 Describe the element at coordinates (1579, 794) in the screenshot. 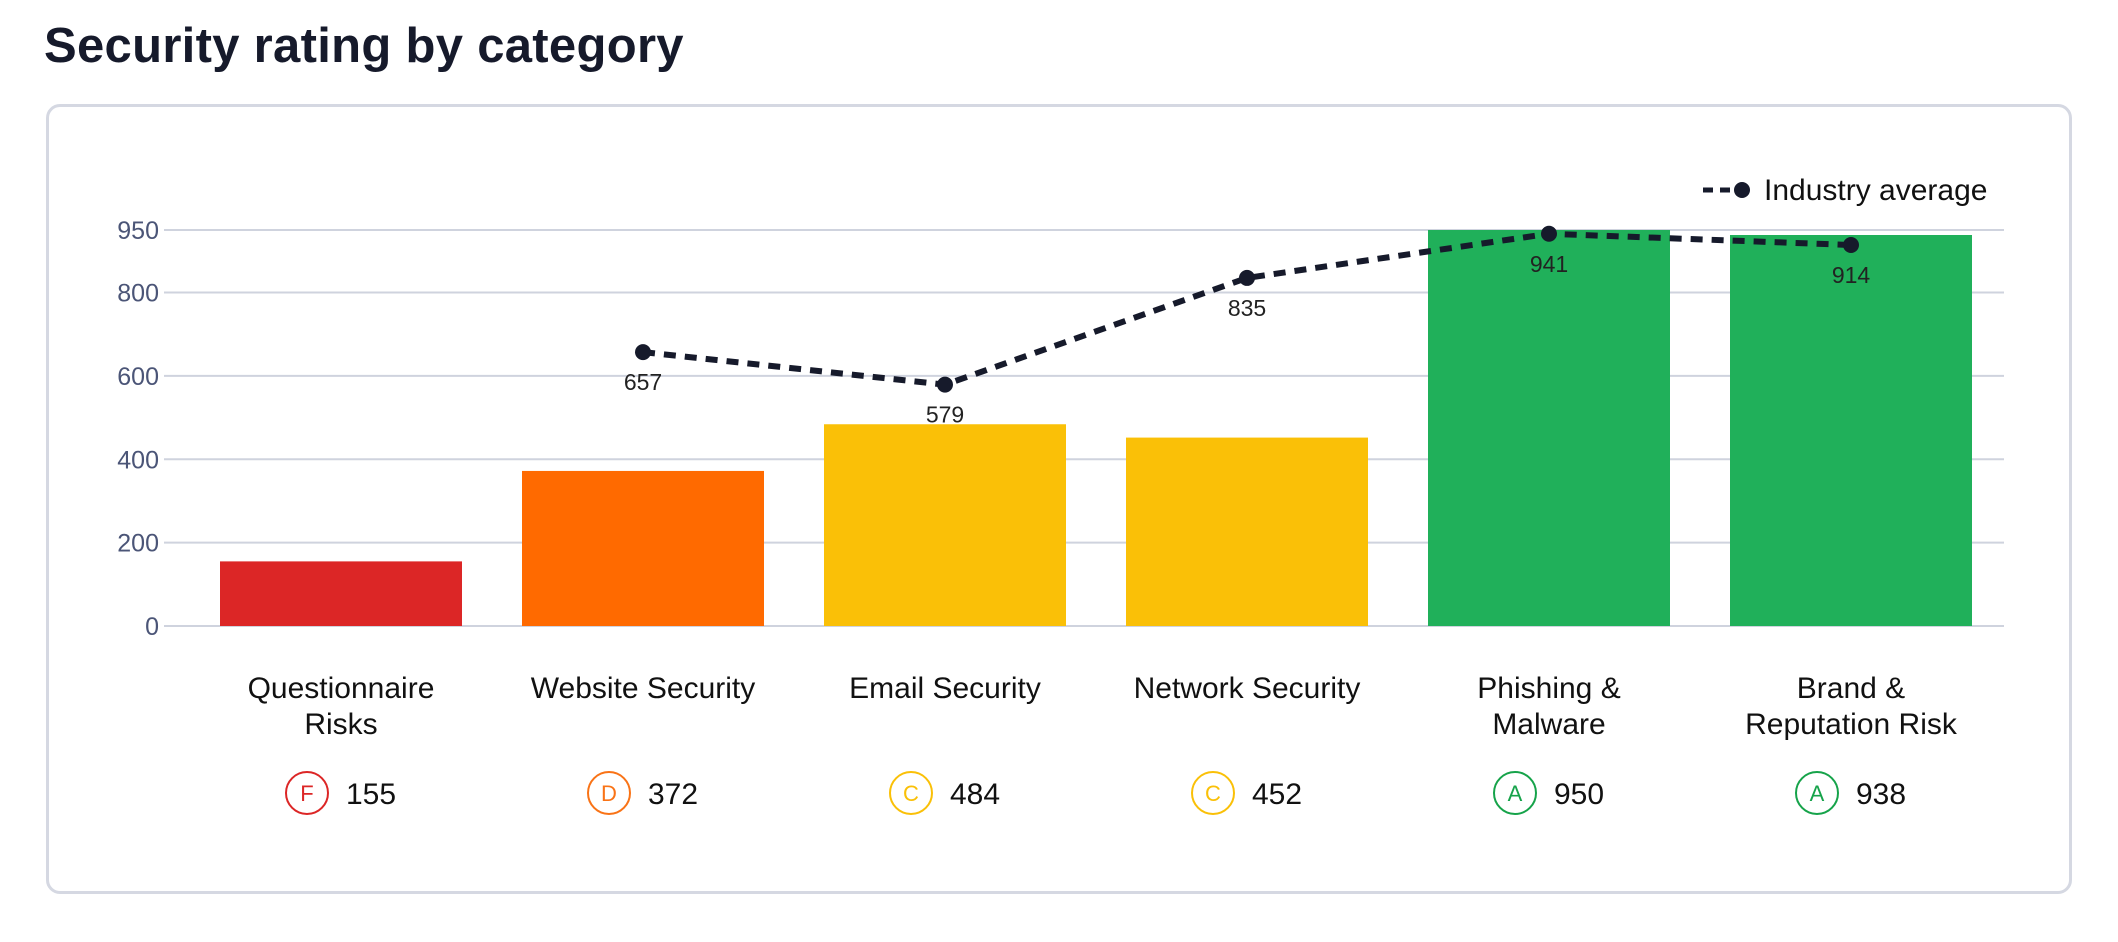

I see `score-value: 950` at that location.